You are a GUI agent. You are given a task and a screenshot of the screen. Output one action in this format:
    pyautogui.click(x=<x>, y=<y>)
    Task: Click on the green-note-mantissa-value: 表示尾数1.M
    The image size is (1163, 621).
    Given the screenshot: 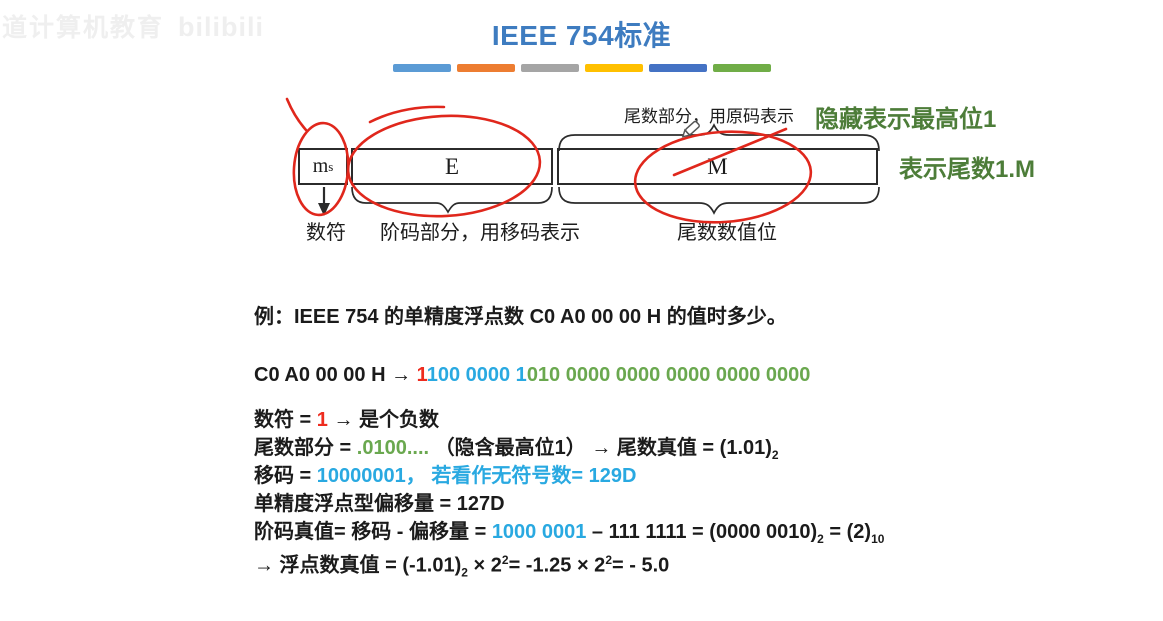 What is the action you would take?
    pyautogui.click(x=967, y=169)
    